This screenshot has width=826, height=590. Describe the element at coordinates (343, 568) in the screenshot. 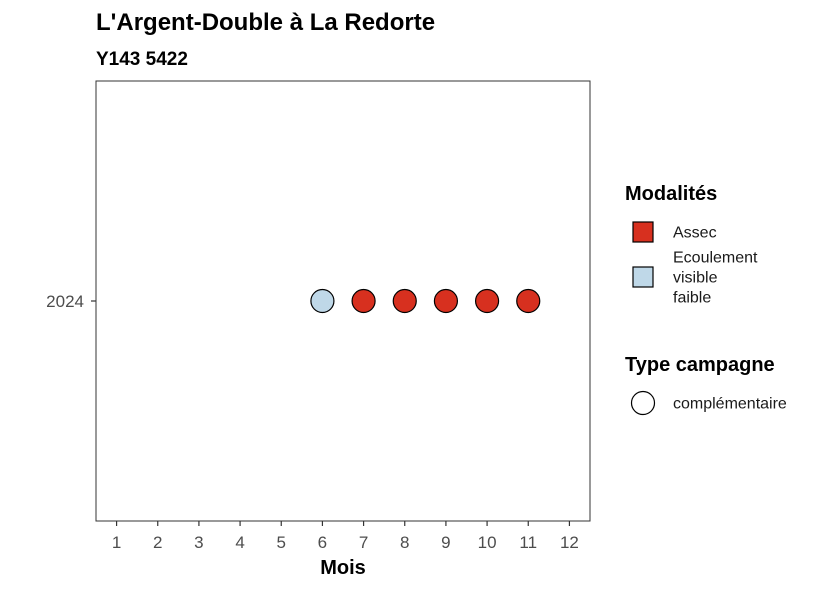

I see `x-axis-label: Mois` at that location.